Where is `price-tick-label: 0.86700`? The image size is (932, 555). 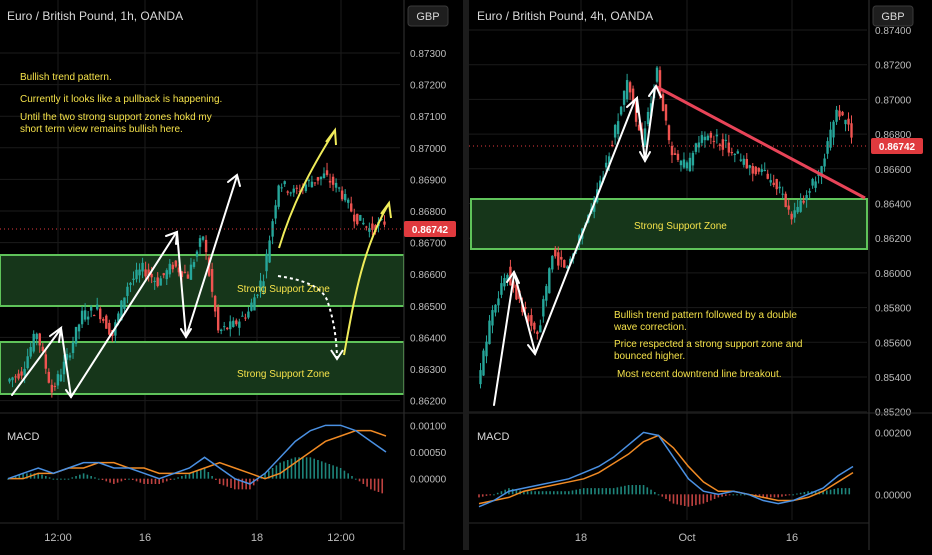 price-tick-label: 0.86700 is located at coordinates (428, 244).